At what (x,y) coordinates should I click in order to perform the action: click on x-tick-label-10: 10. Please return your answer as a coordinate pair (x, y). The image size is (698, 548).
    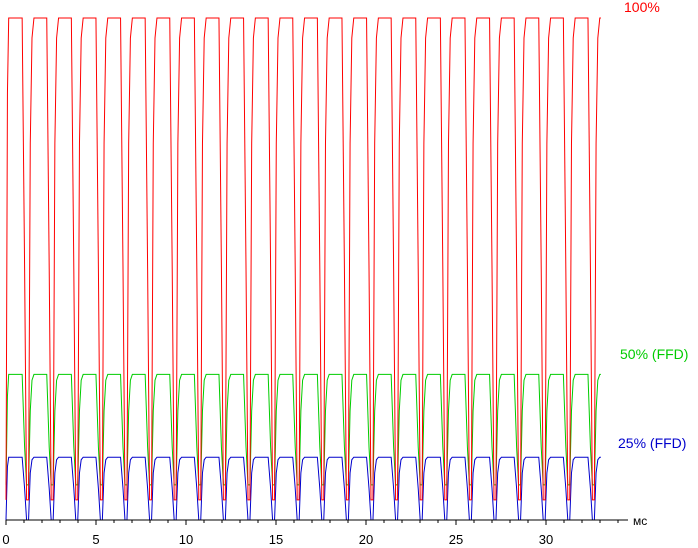
    Looking at the image, I should click on (186, 539).